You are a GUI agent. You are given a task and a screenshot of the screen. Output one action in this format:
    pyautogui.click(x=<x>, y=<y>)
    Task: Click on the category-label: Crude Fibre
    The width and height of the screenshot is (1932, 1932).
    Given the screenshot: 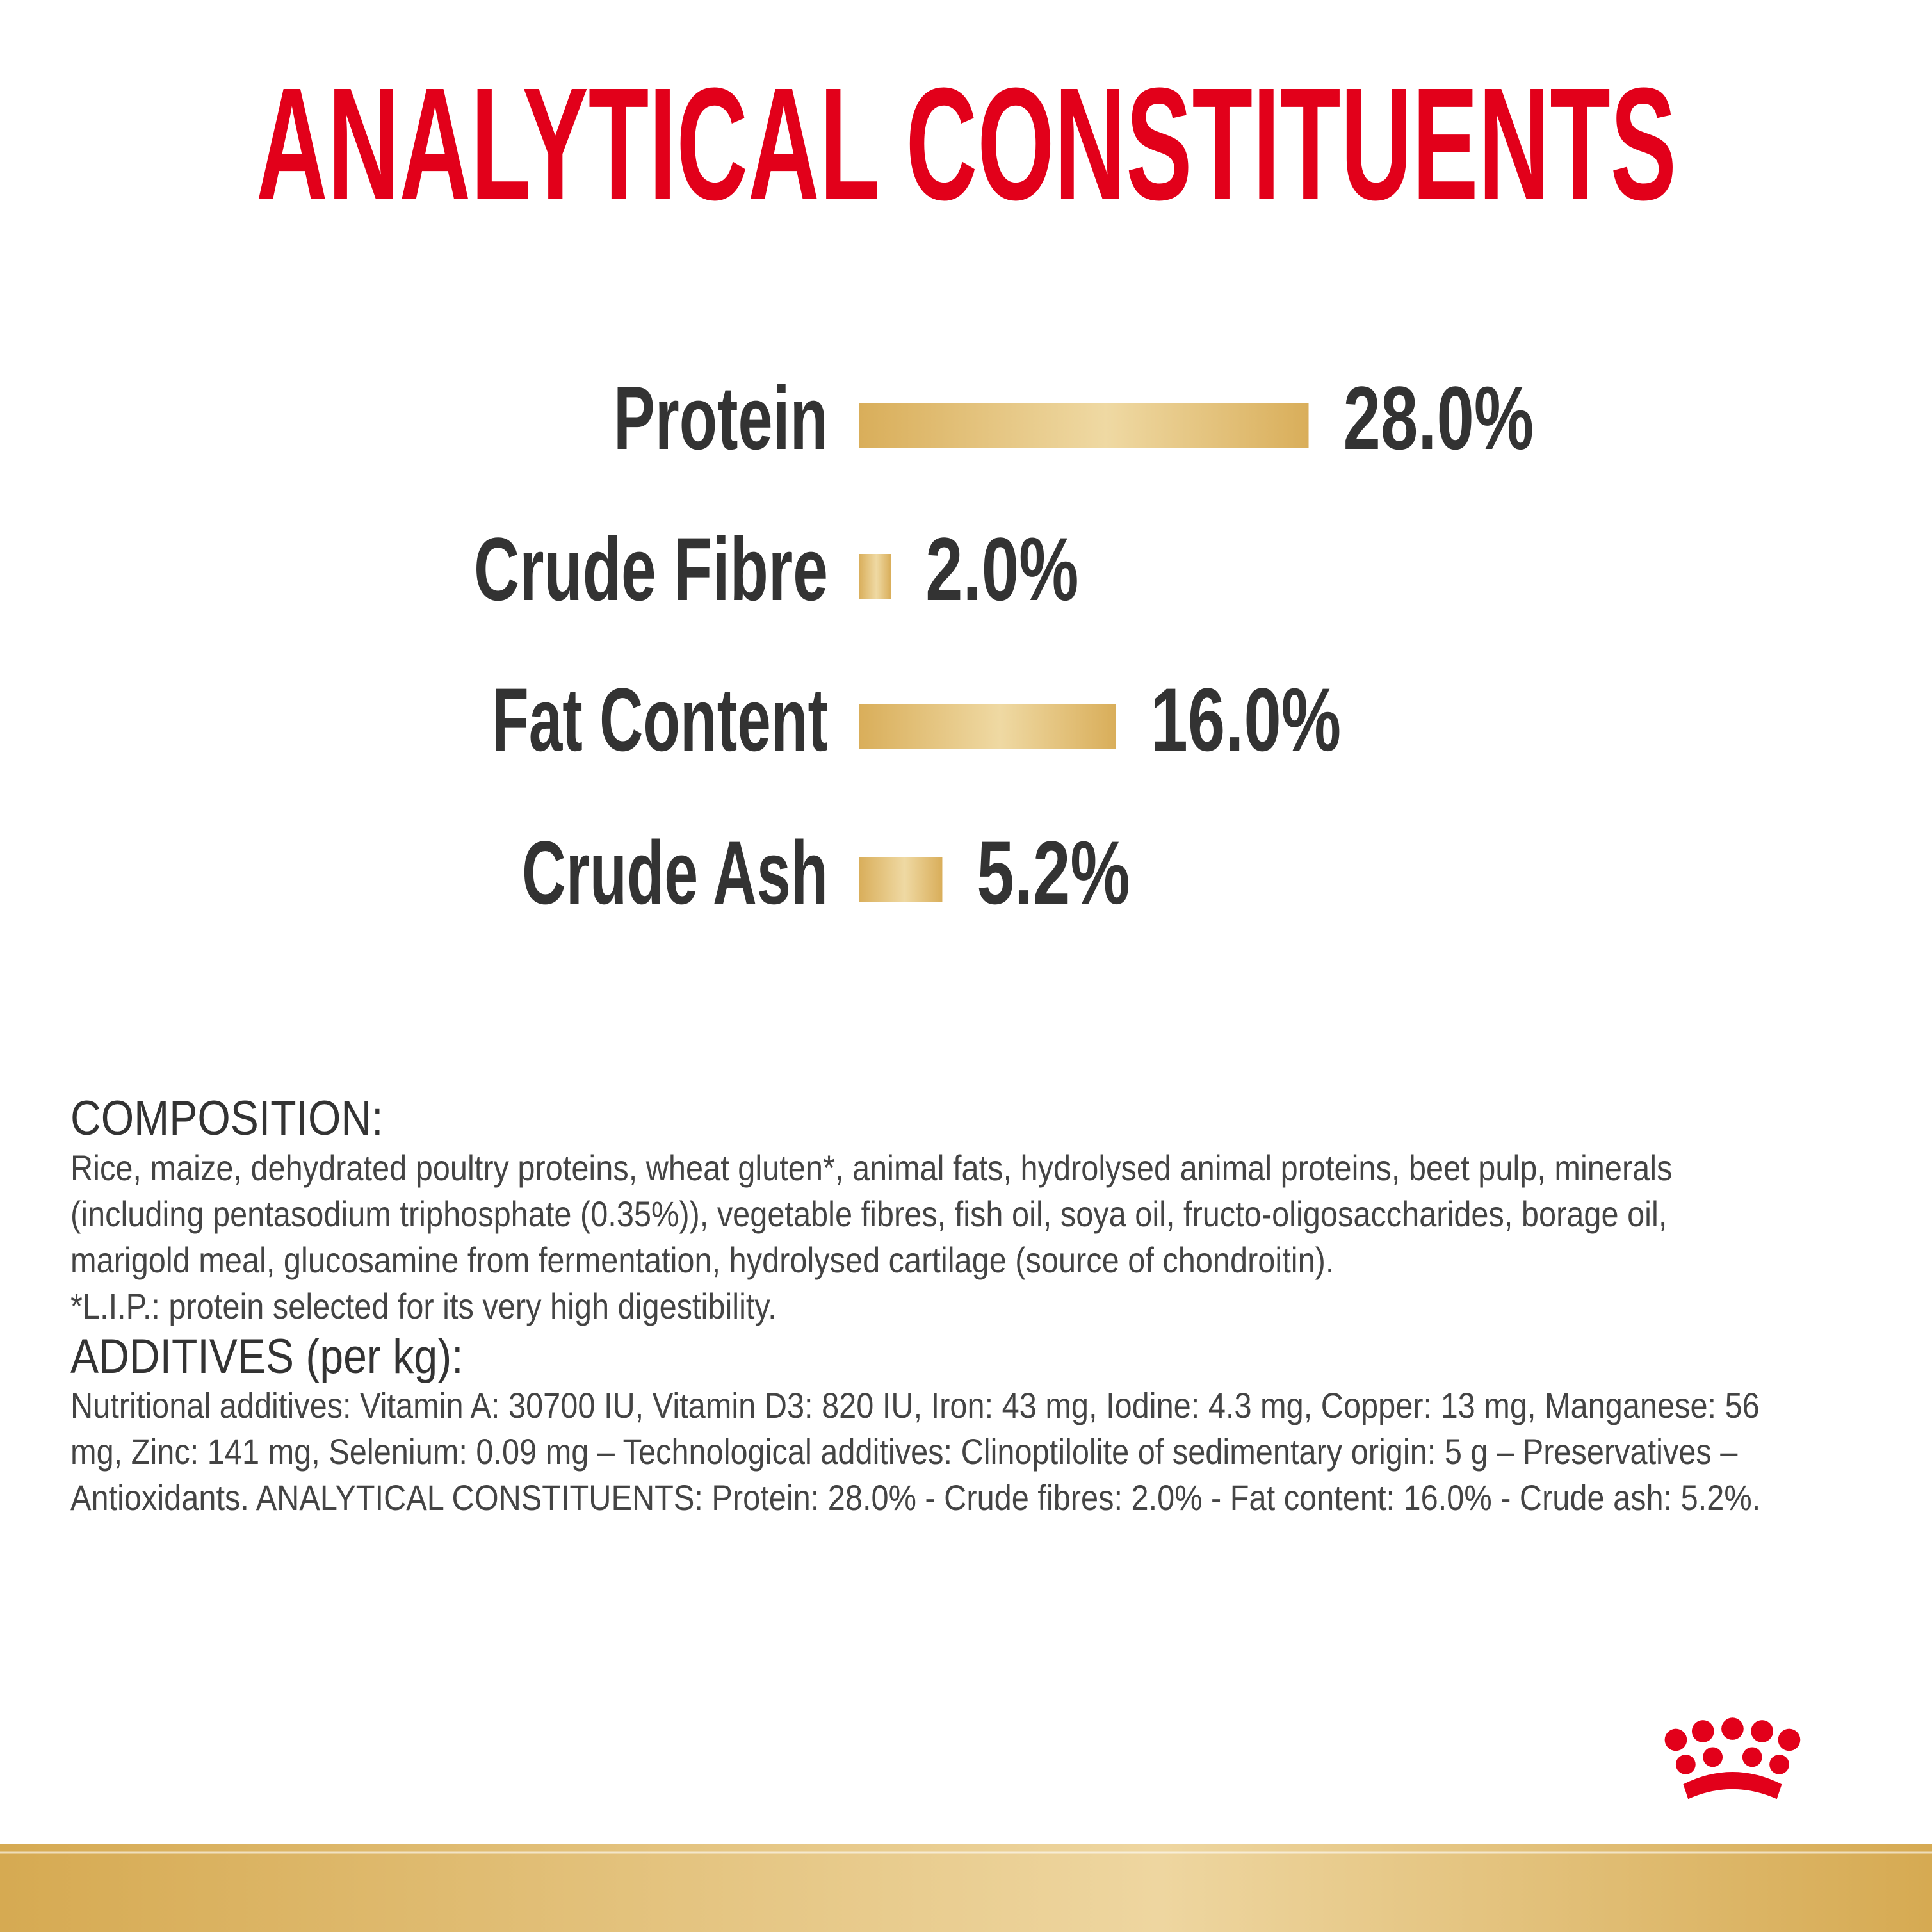 What is the action you would take?
    pyautogui.click(x=651, y=569)
    